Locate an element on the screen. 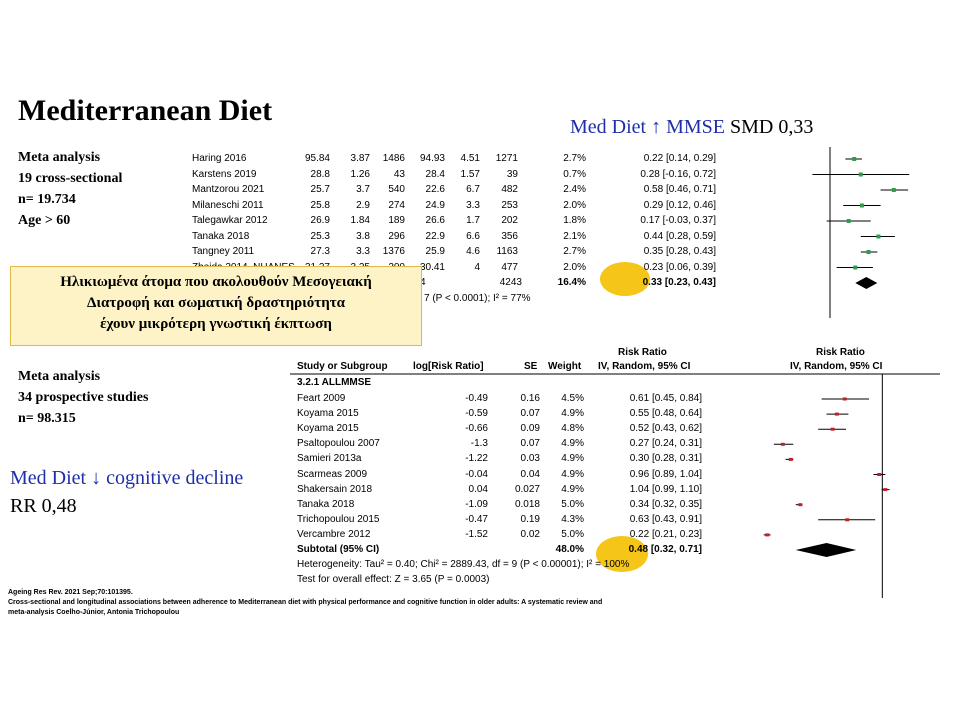  study-ci-text: 0.22 [0.14, 0.29] is located at coordinates (679, 158).